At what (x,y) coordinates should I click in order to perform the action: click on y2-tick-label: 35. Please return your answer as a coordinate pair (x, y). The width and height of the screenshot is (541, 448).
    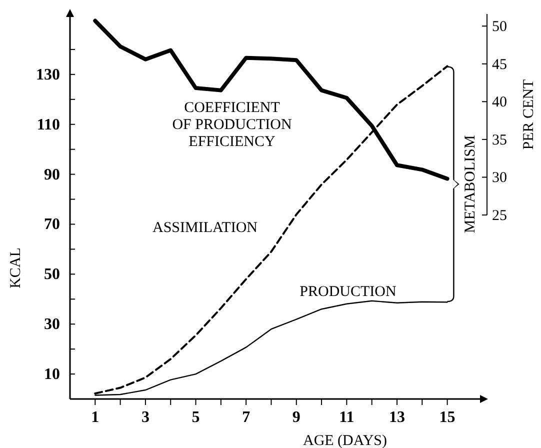
    Looking at the image, I should click on (499, 140).